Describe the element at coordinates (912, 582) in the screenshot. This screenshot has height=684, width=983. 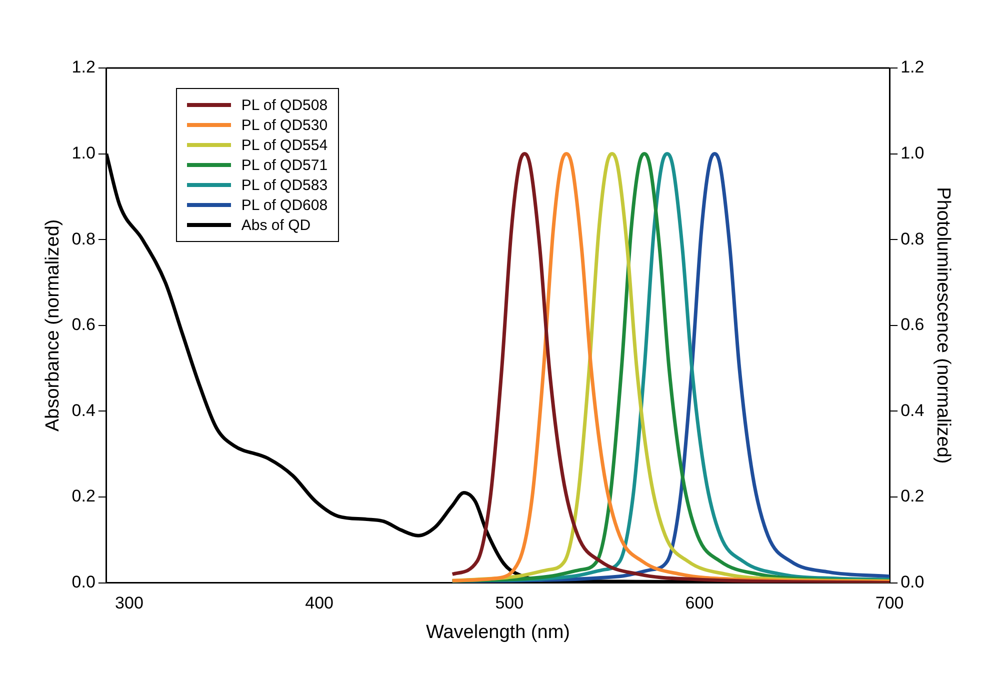
I see `y2-tick-label: 0.0` at that location.